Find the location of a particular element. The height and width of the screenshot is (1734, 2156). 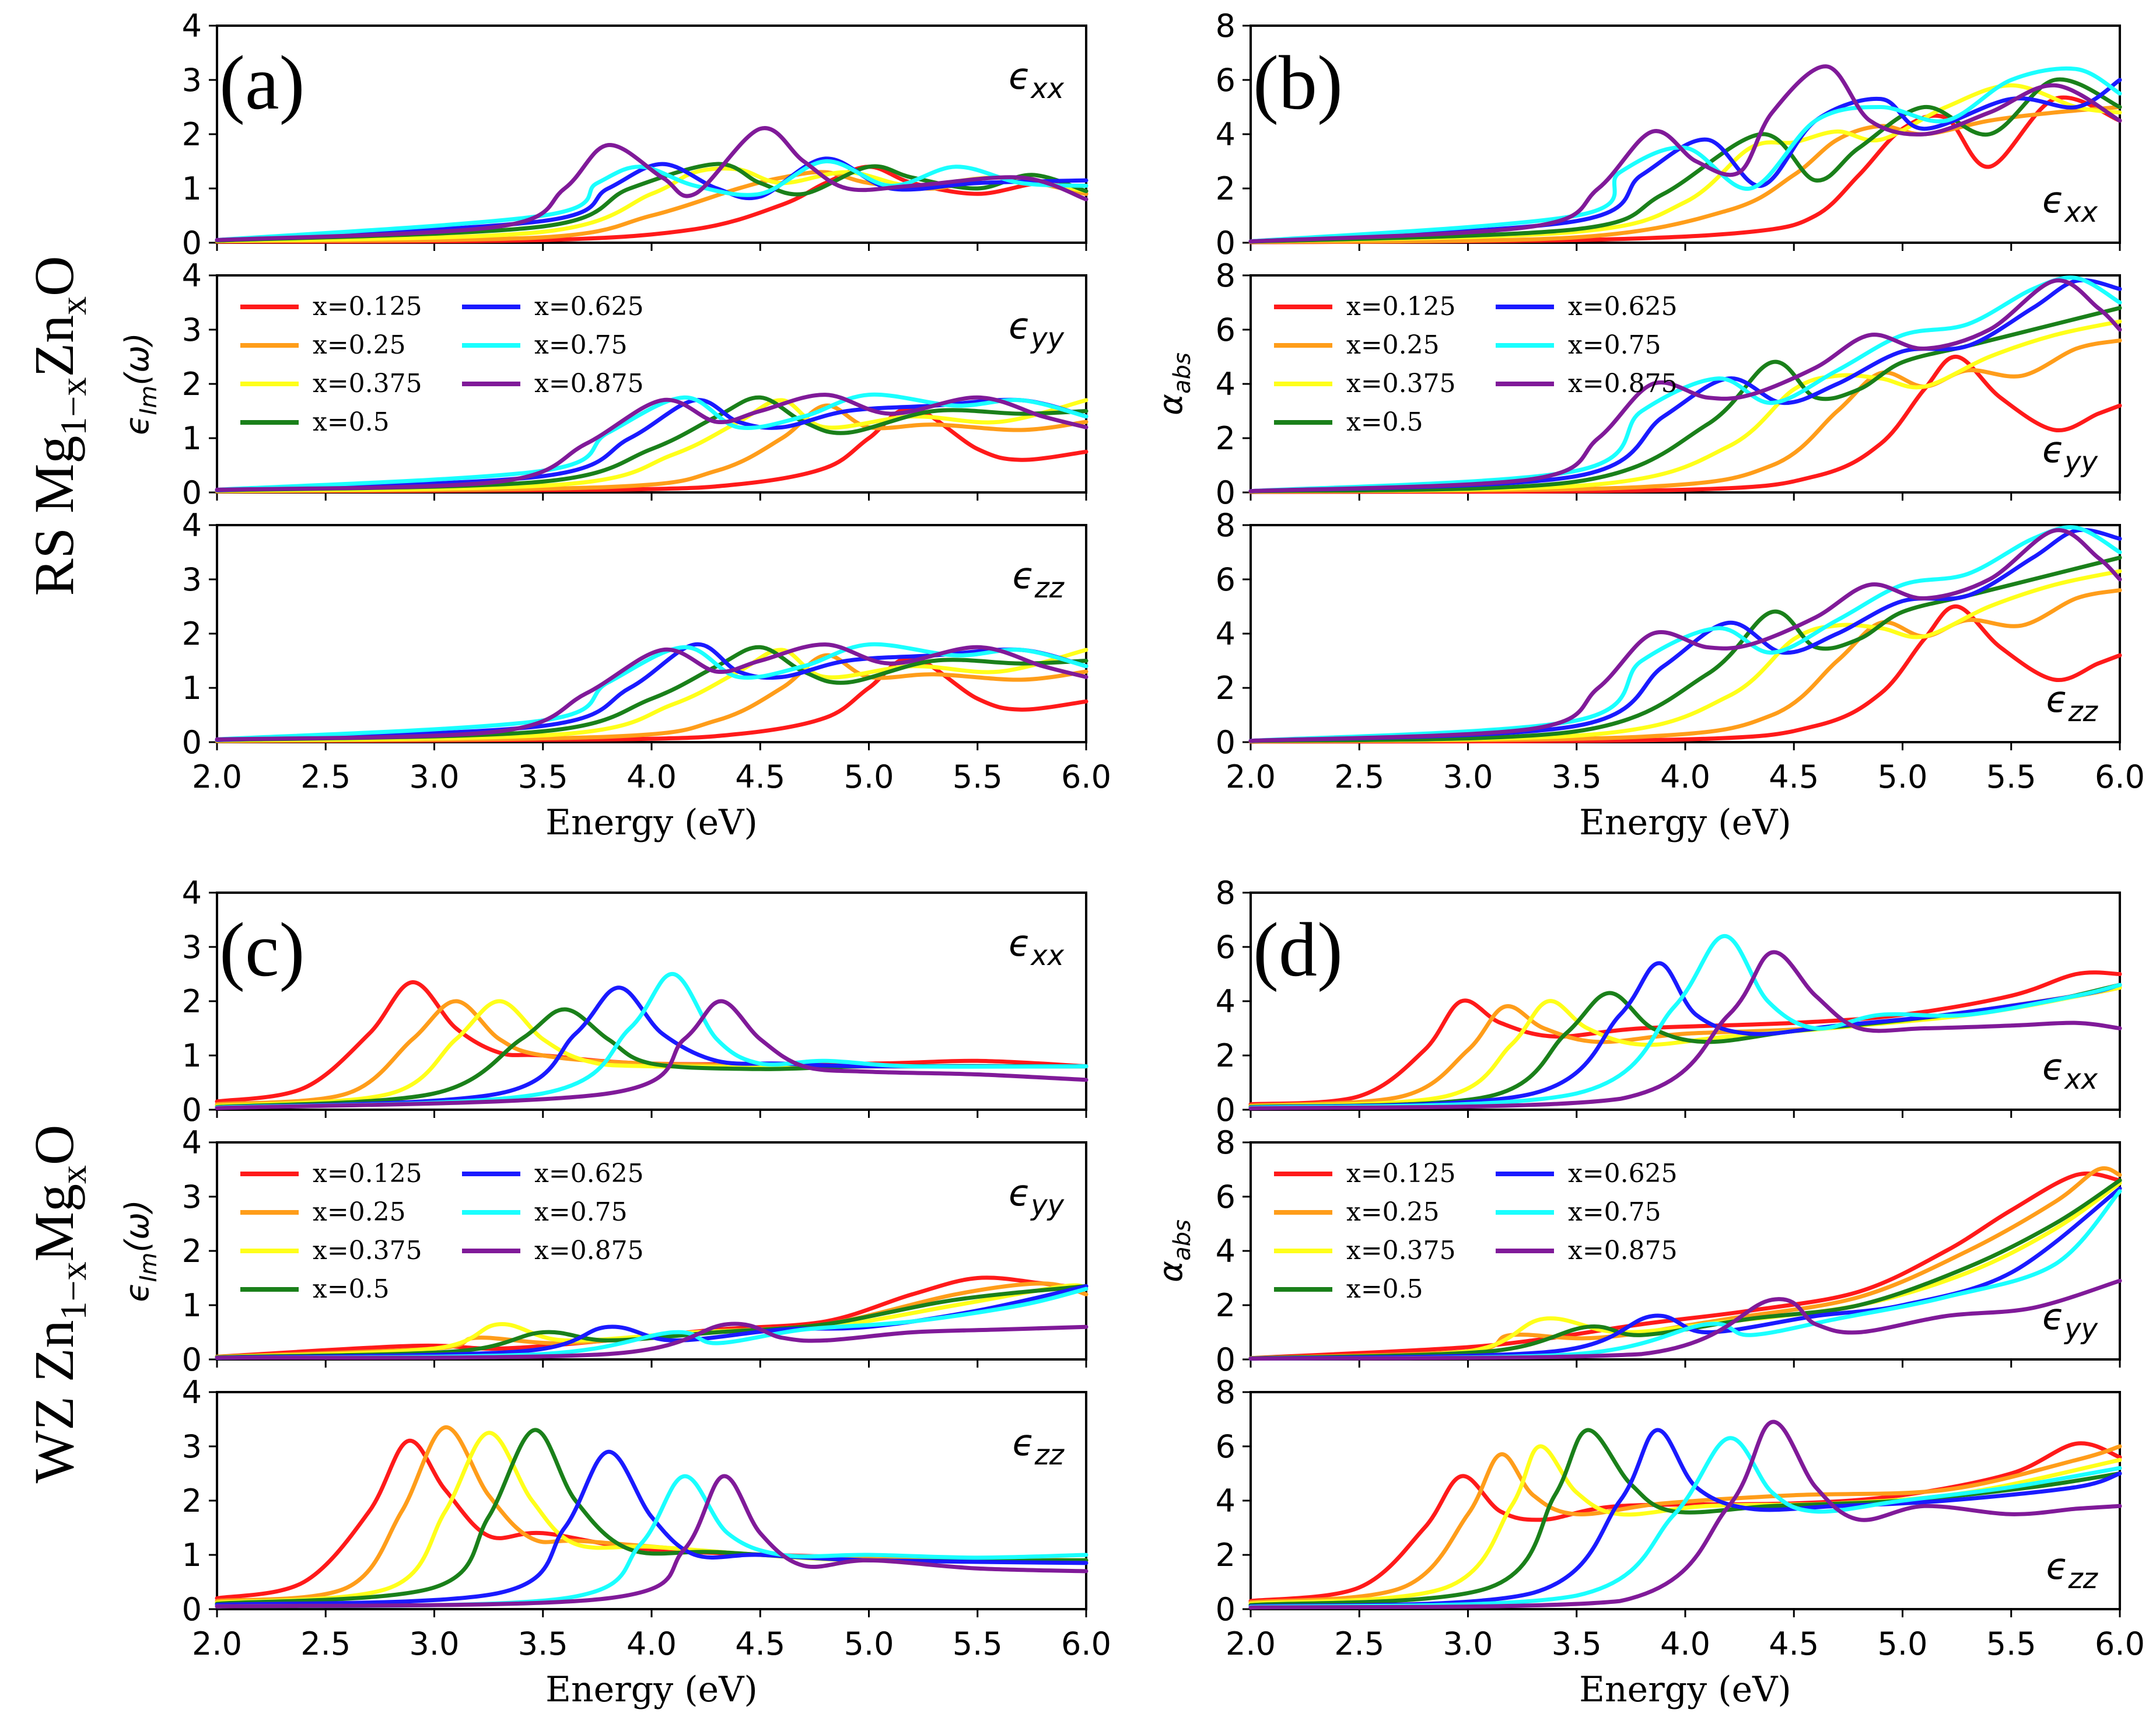

panel-a-sub-1-component-label: ϵyy is located at coordinates (1037, 330).